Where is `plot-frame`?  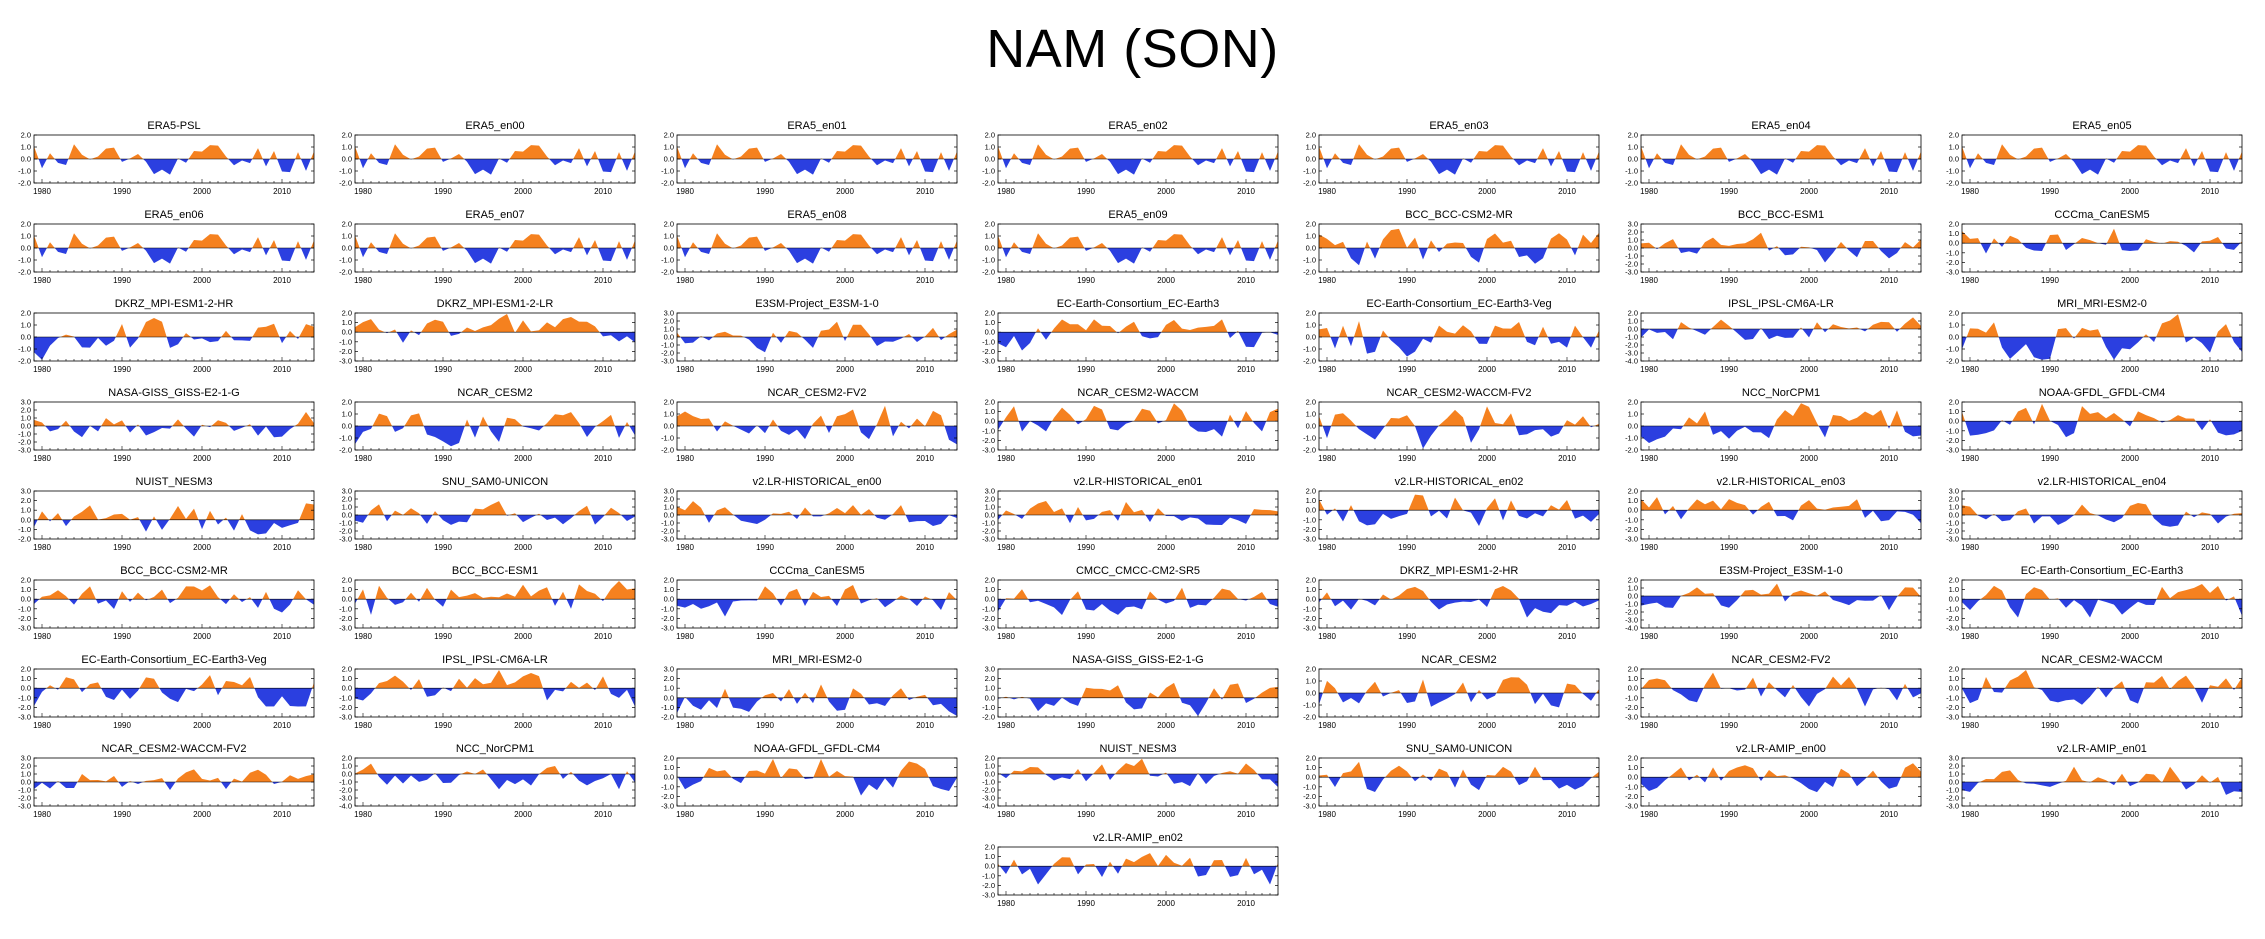 plot-frame is located at coordinates (2102, 426).